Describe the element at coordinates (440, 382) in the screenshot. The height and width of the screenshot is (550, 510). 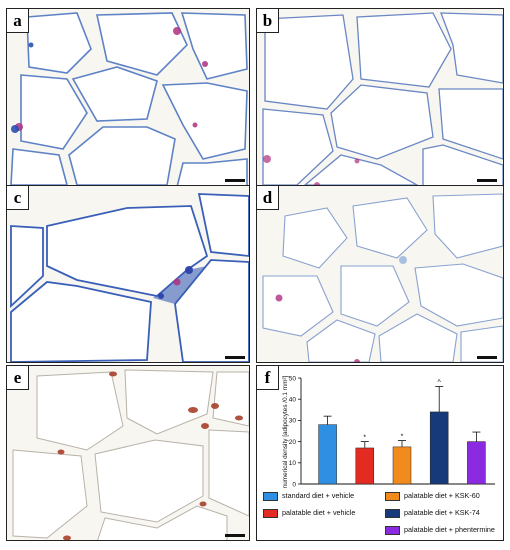
I see `significance-marker: ^` at that location.